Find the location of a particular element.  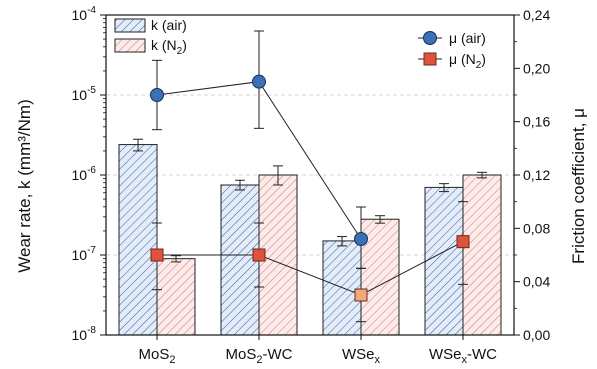

left-axis-title: Wear rate, k (mm³/Nm) is located at coordinates (24, 185).